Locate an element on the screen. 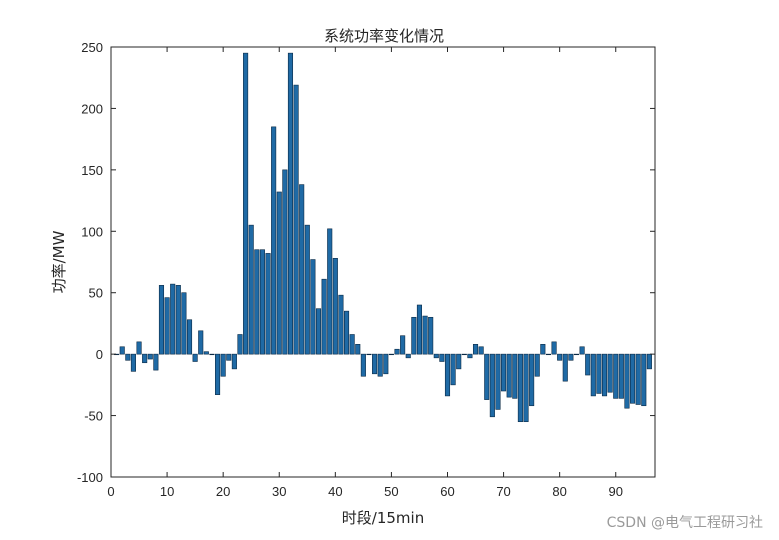 Image resolution: width=779 pixels, height=540 pixels. x-tick-label: 0 is located at coordinates (110, 491).